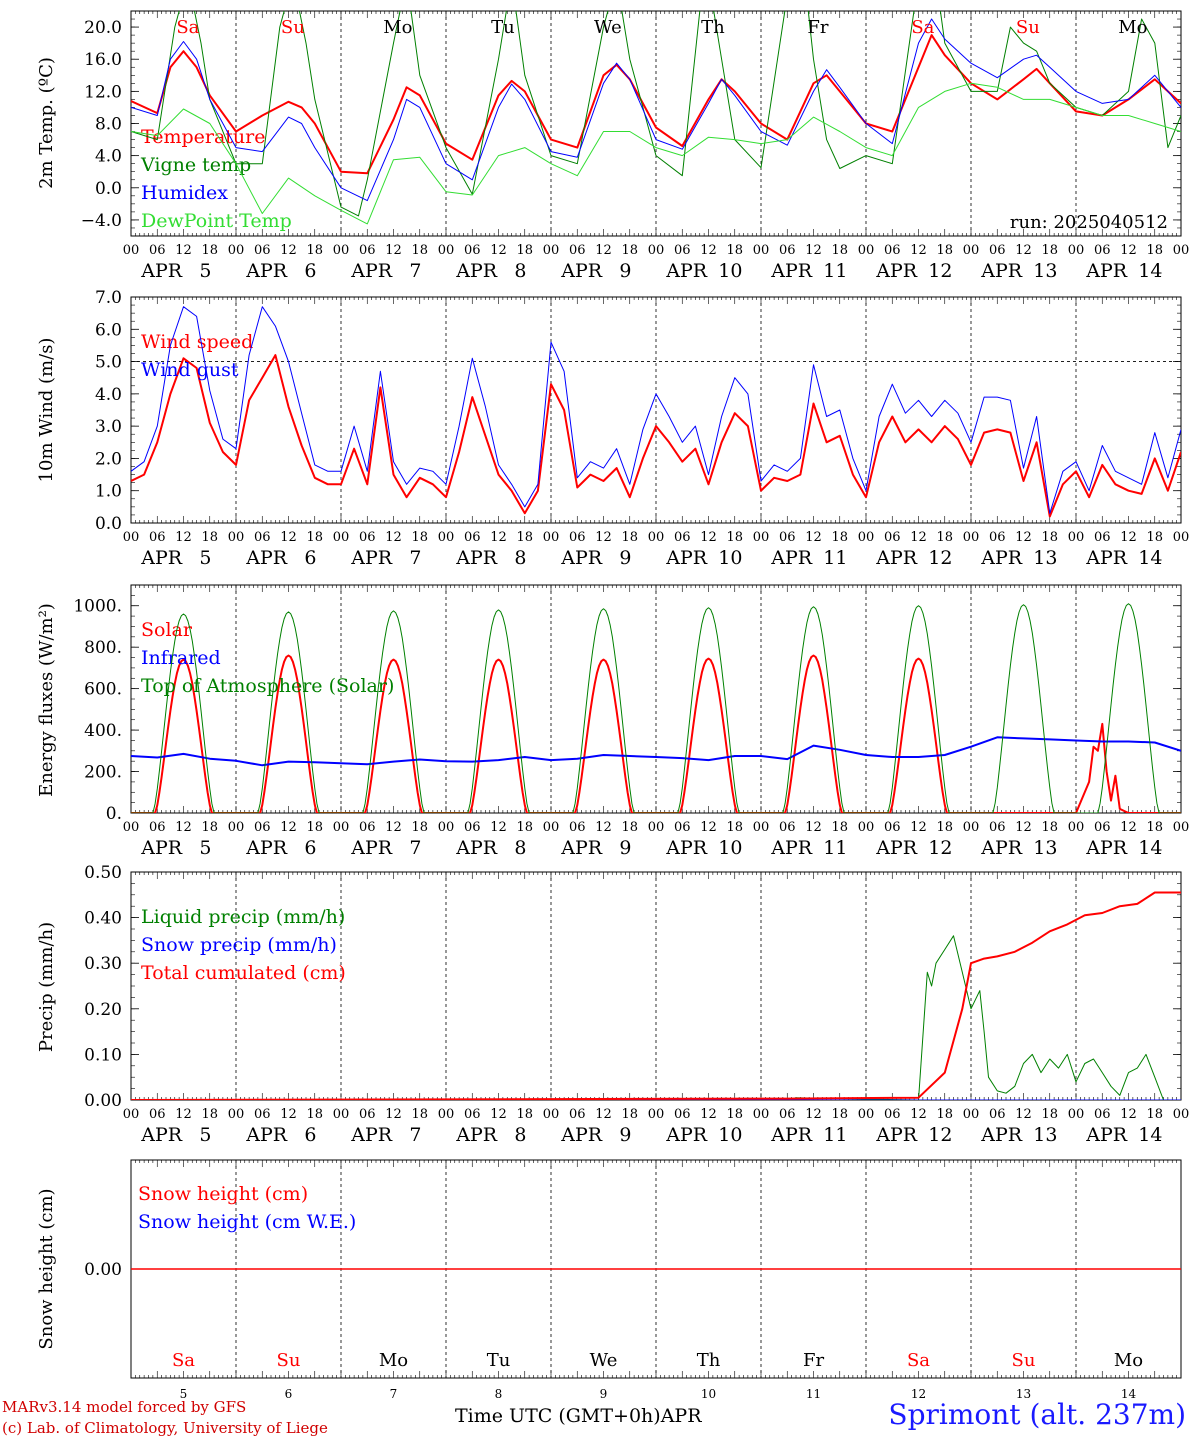  Describe the element at coordinates (103, 773) in the screenshot. I see `y-tick-label: 200.` at that location.